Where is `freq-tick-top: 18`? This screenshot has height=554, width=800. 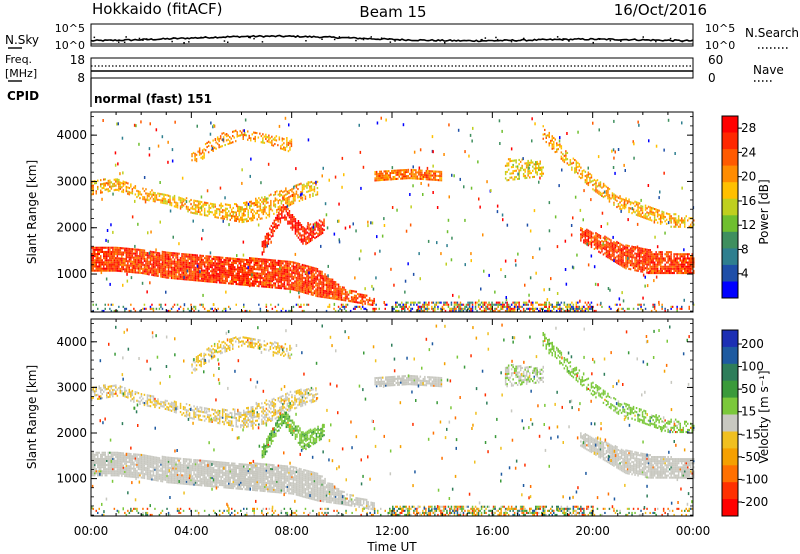
freq-tick-top: 18 is located at coordinates (77, 60).